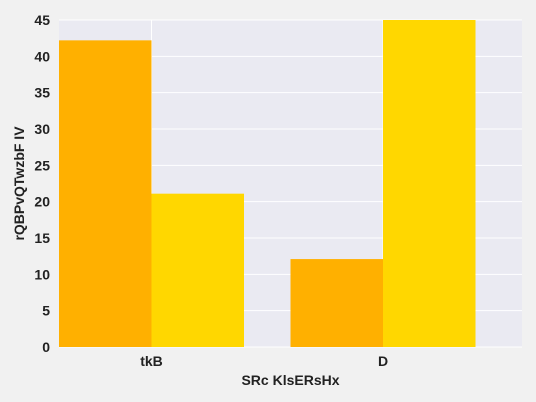 The image size is (536, 402). What do you see at coordinates (264, 361) in the screenshot?
I see `x-tick-labels: tkB D` at bounding box center [264, 361].